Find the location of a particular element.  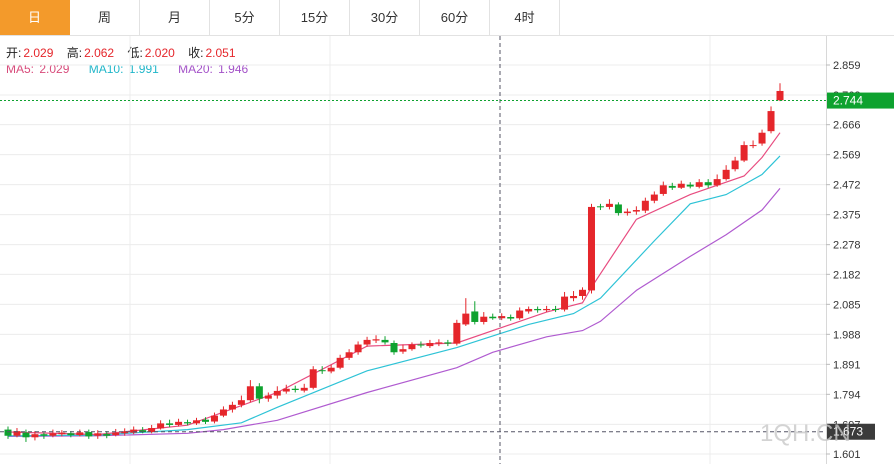

watermark: 1QH.CN is located at coordinates (805, 433).